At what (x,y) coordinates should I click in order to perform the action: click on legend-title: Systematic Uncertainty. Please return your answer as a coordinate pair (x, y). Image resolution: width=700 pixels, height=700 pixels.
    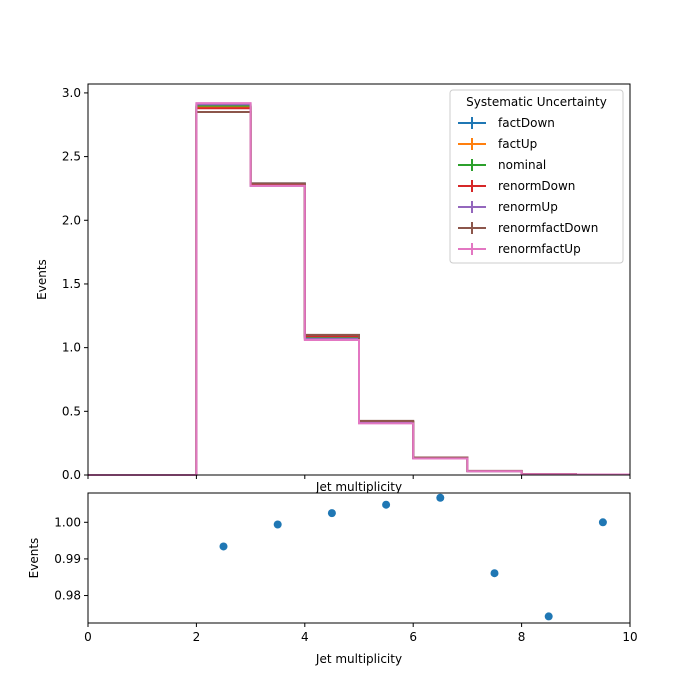
    Looking at the image, I should click on (536, 102).